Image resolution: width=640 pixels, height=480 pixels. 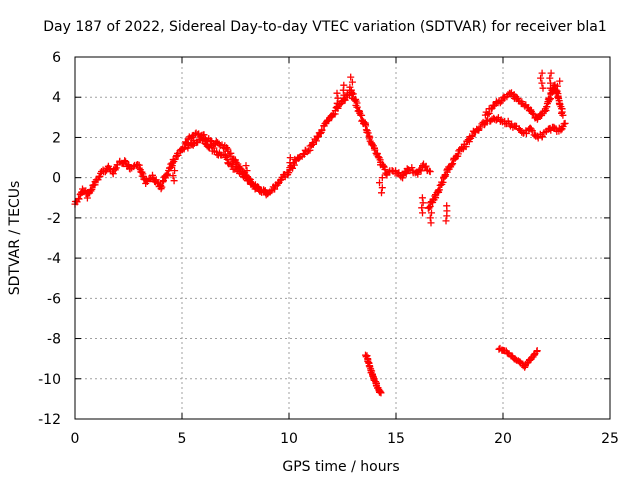 What do you see at coordinates (54, 259) in the screenshot?
I see `y-tick-label: -4` at bounding box center [54, 259].